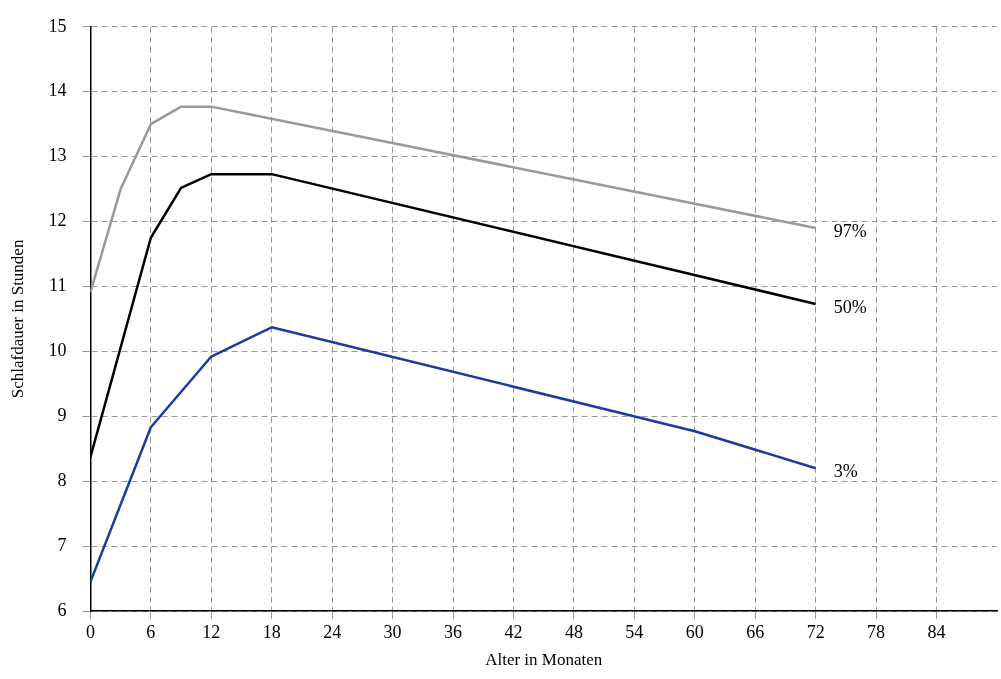 The image size is (1001, 679). What do you see at coordinates (271, 631) in the screenshot?
I see `x-tick-label: 18` at bounding box center [271, 631].